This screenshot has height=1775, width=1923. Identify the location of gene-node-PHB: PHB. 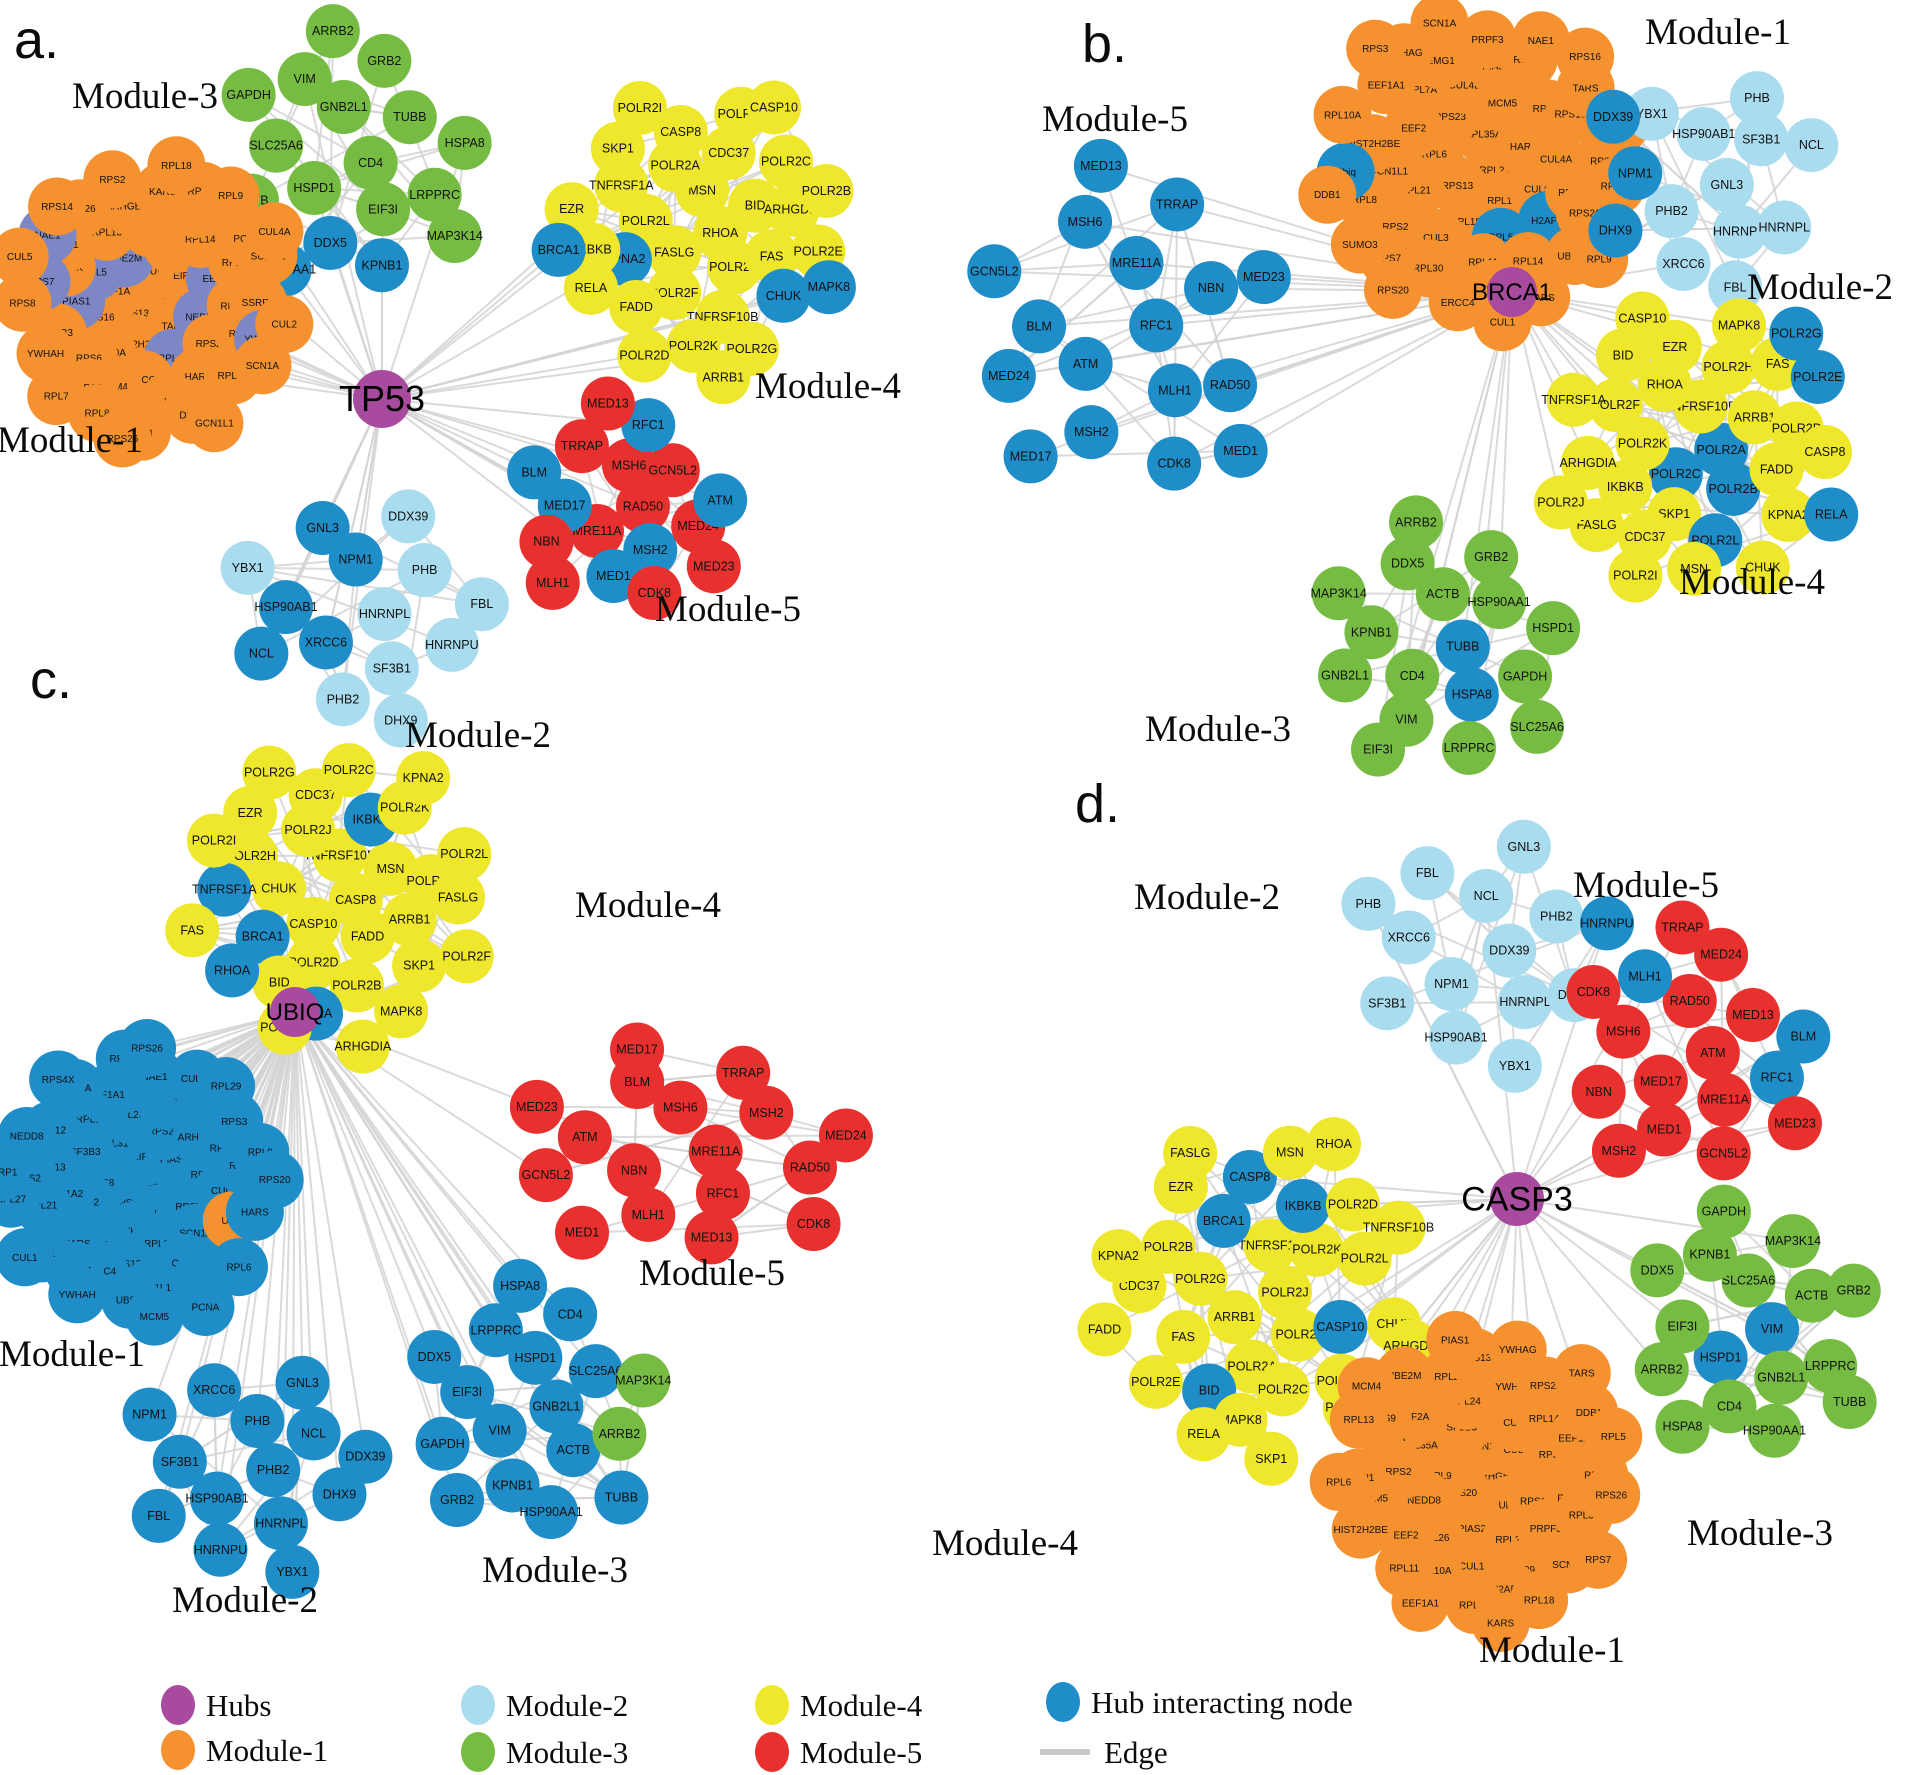
(1368, 903).